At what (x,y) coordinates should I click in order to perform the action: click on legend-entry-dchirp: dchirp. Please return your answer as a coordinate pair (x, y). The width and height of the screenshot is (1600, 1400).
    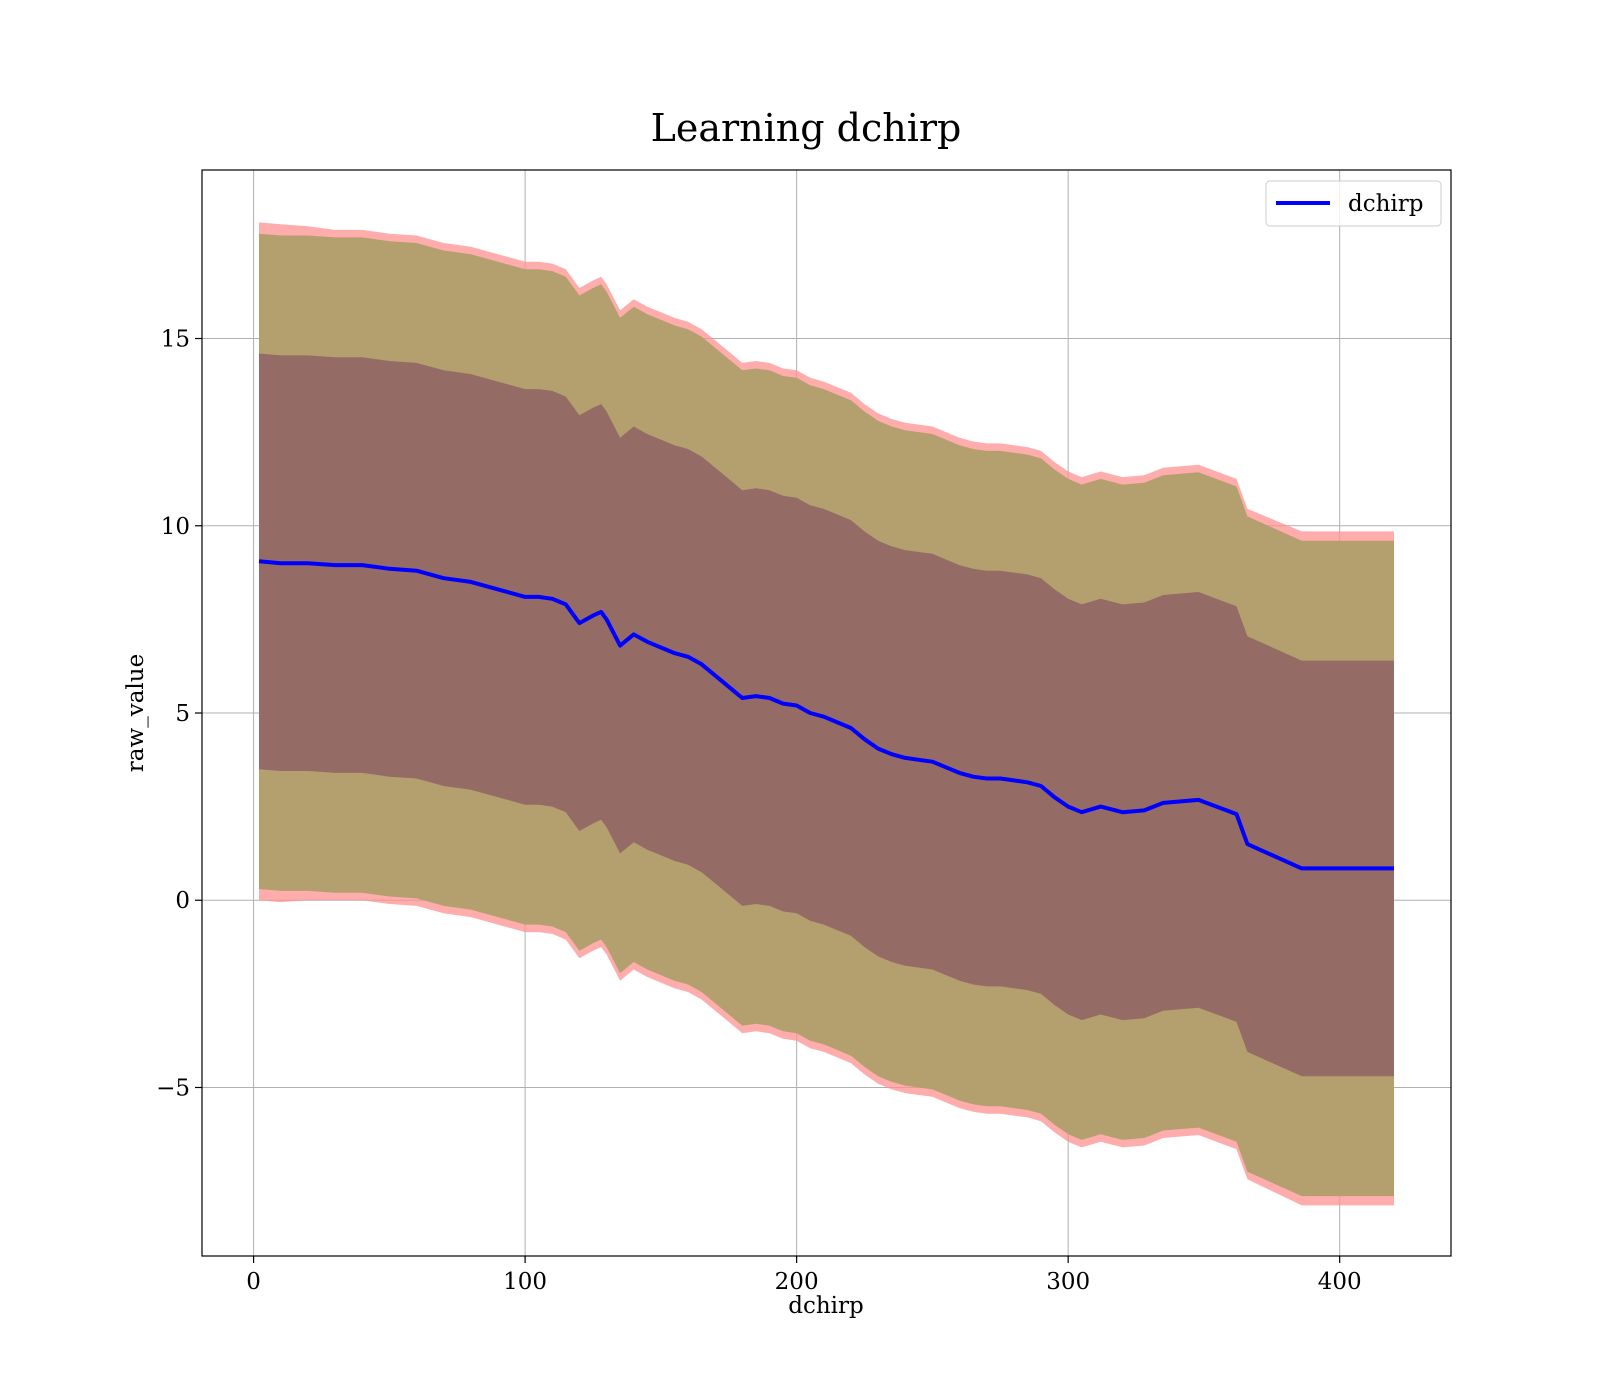
    Looking at the image, I should click on (1386, 204).